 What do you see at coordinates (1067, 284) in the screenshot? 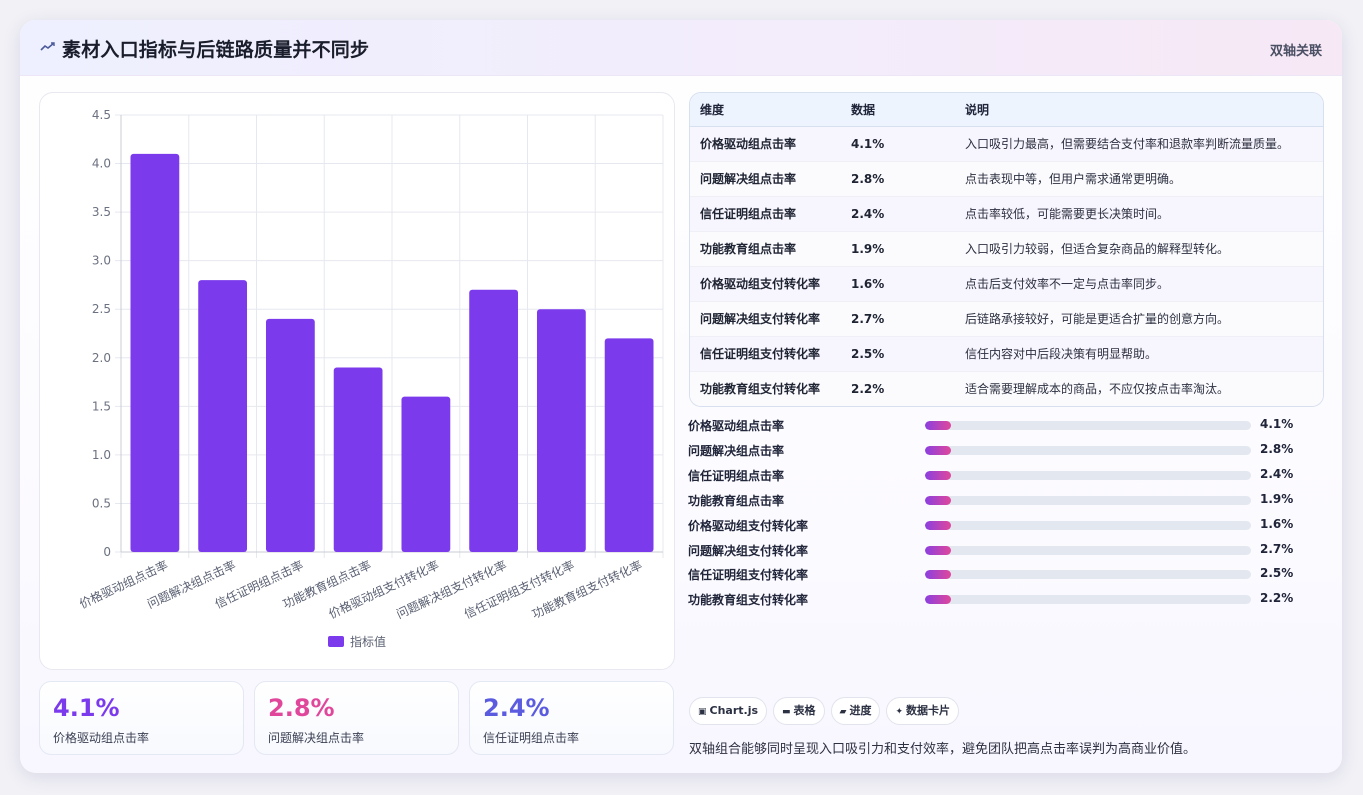
I see `cell-note: 点击后支付效率不一定与点击率同步。` at bounding box center [1067, 284].